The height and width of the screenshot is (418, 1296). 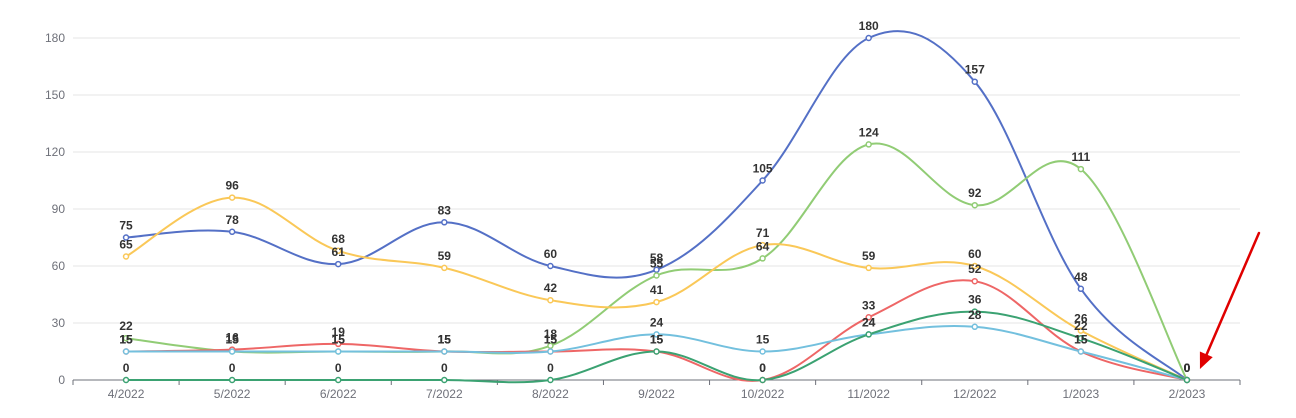 What do you see at coordinates (59, 323) in the screenshot?
I see `y-tick-label: 30` at bounding box center [59, 323].